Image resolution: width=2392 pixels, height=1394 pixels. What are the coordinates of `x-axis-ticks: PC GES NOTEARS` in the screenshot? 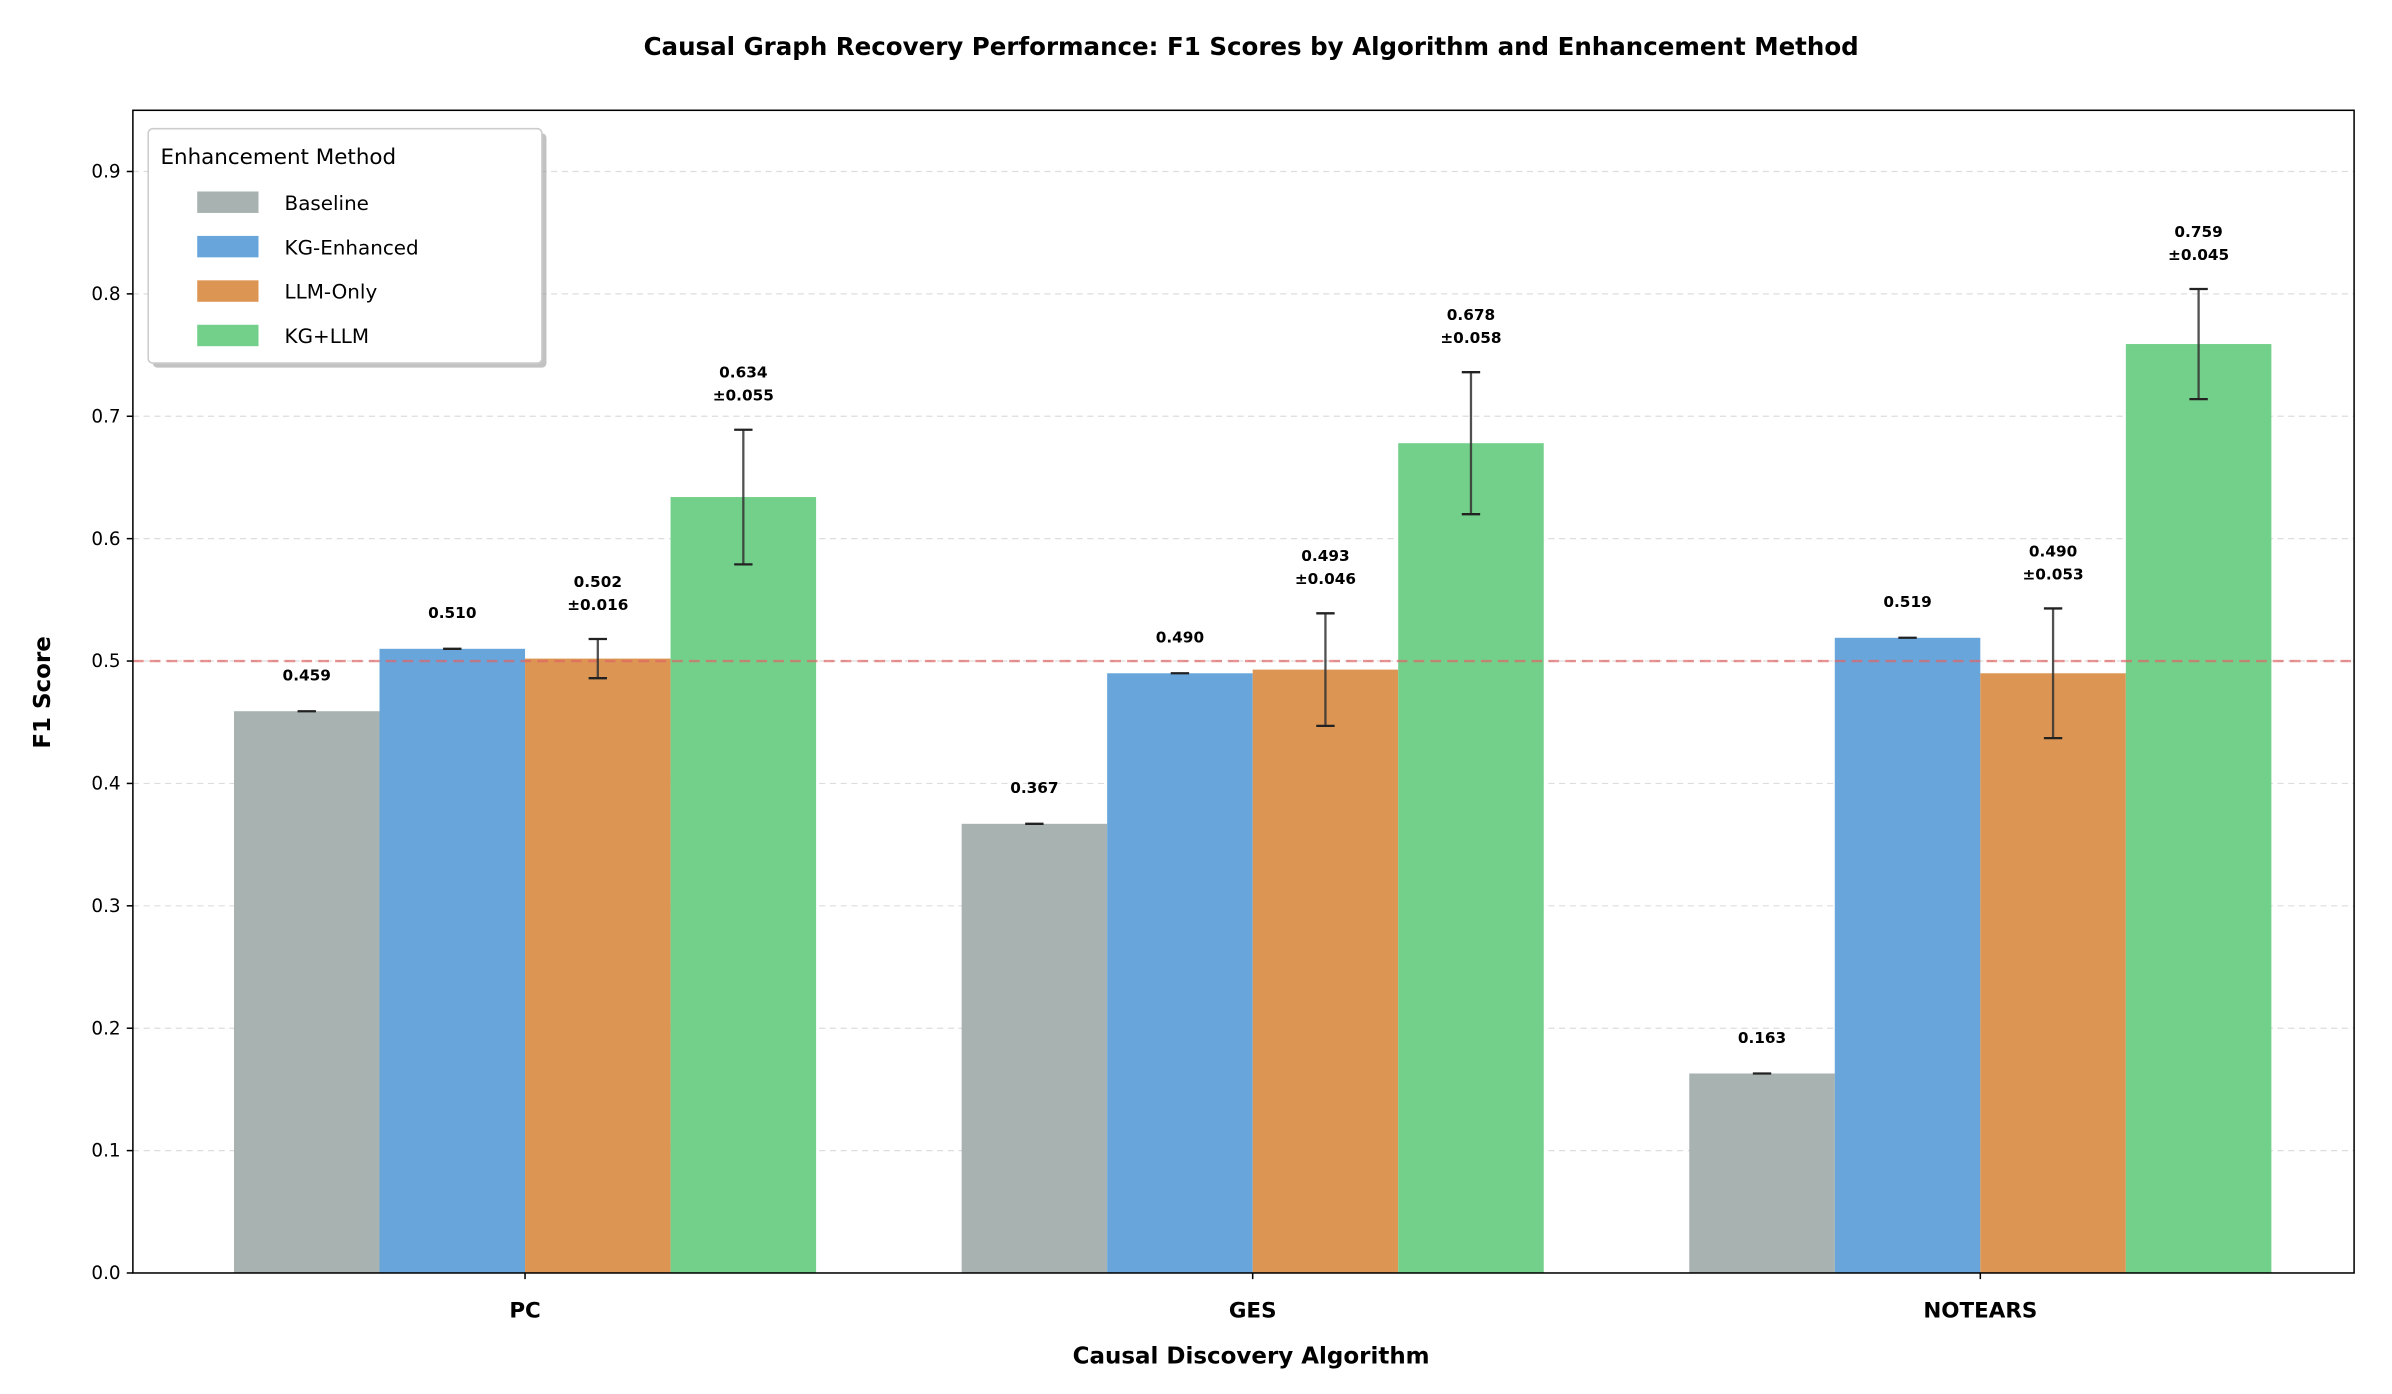 It's located at (1273, 1297).